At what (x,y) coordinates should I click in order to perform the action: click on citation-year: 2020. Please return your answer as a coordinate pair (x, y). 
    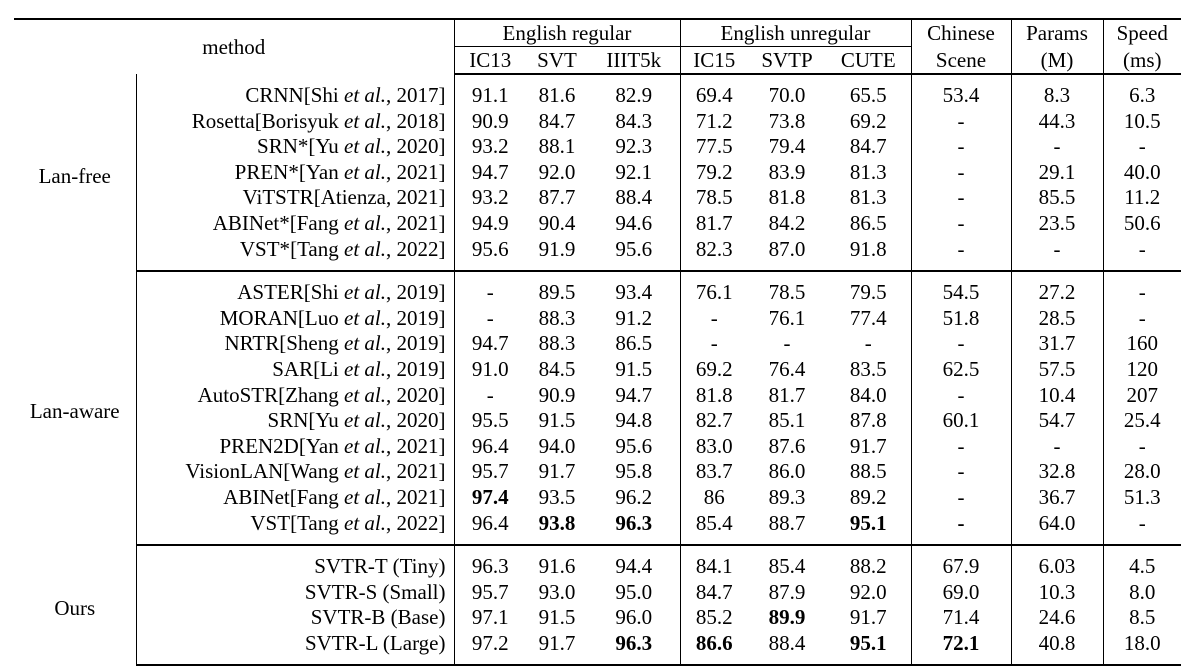
    Looking at the image, I should click on (417, 420).